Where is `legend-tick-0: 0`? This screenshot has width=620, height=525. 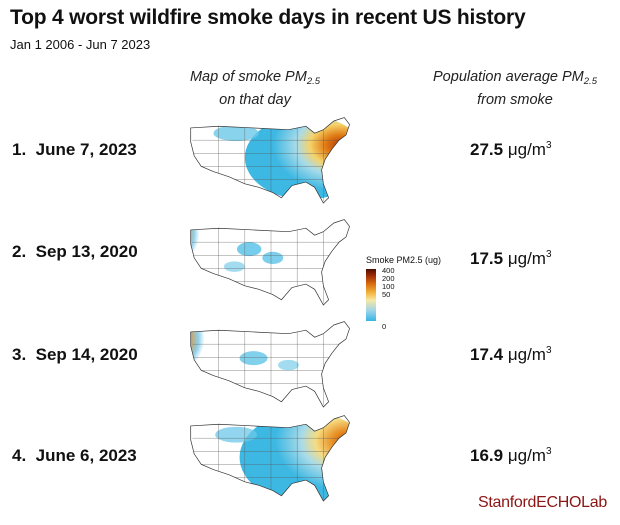
legend-tick-0: 0 is located at coordinates (384, 326).